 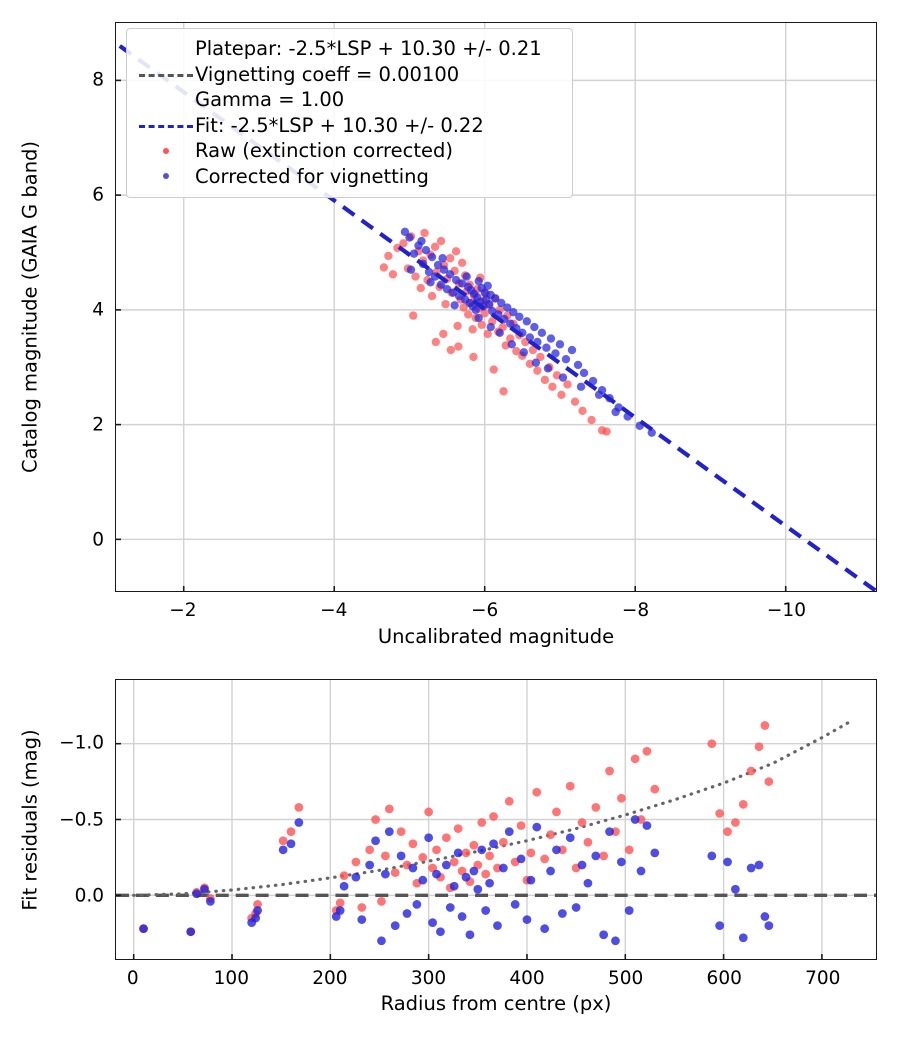 I want to click on calibration-x-axis-label: Uncalibrated magnitude, so click(x=496, y=636).